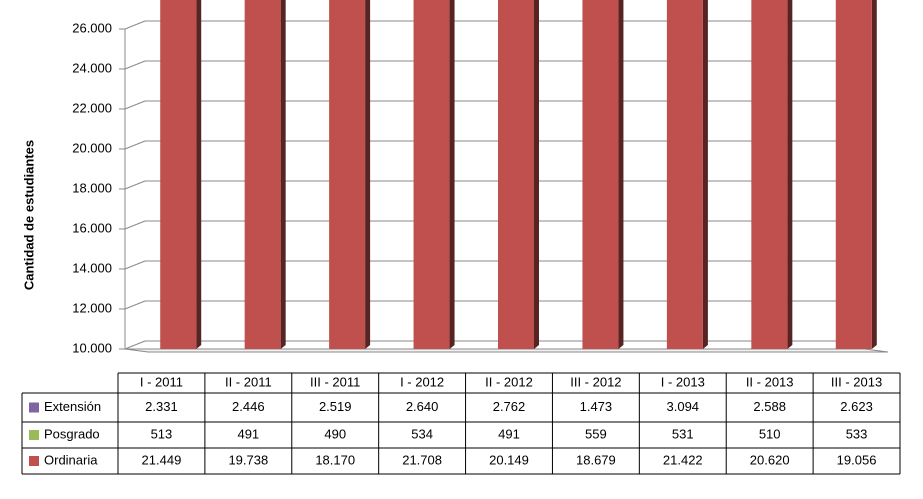 Image resolution: width=923 pixels, height=499 pixels. I want to click on x-tick-label: II - 2011, so click(248, 381).